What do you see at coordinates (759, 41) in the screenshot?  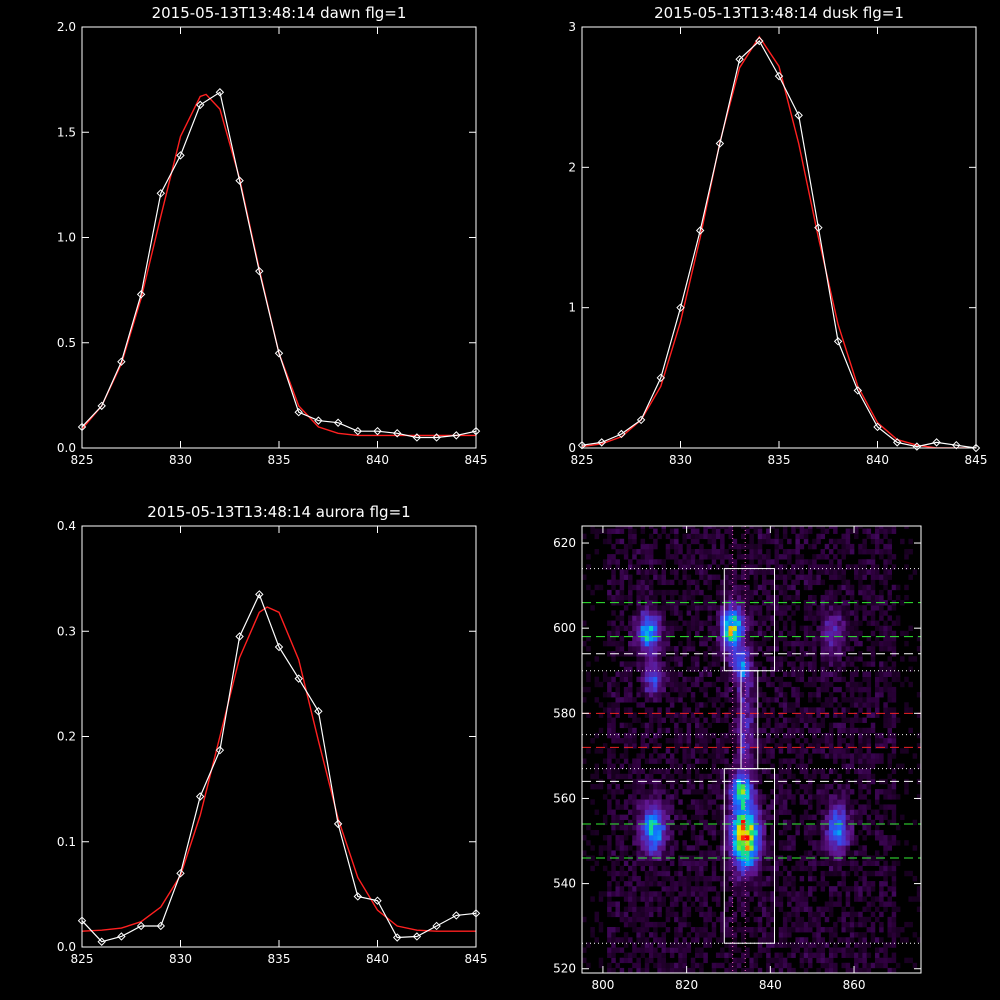 I see `data-point` at bounding box center [759, 41].